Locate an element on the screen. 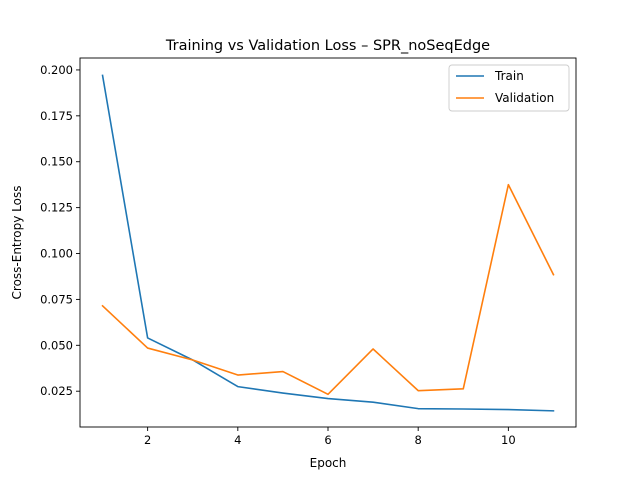 The image size is (640, 480). legend-label-validation: Validation is located at coordinates (524, 98).